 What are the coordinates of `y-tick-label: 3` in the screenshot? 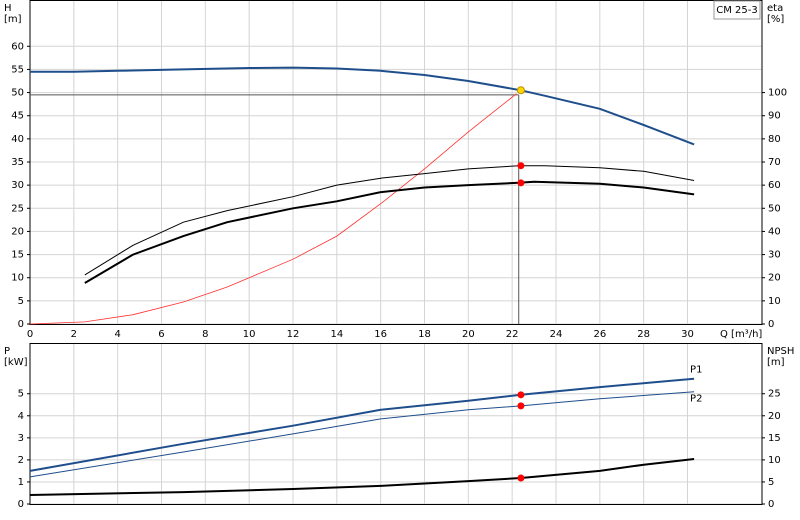 It's located at (21, 438).